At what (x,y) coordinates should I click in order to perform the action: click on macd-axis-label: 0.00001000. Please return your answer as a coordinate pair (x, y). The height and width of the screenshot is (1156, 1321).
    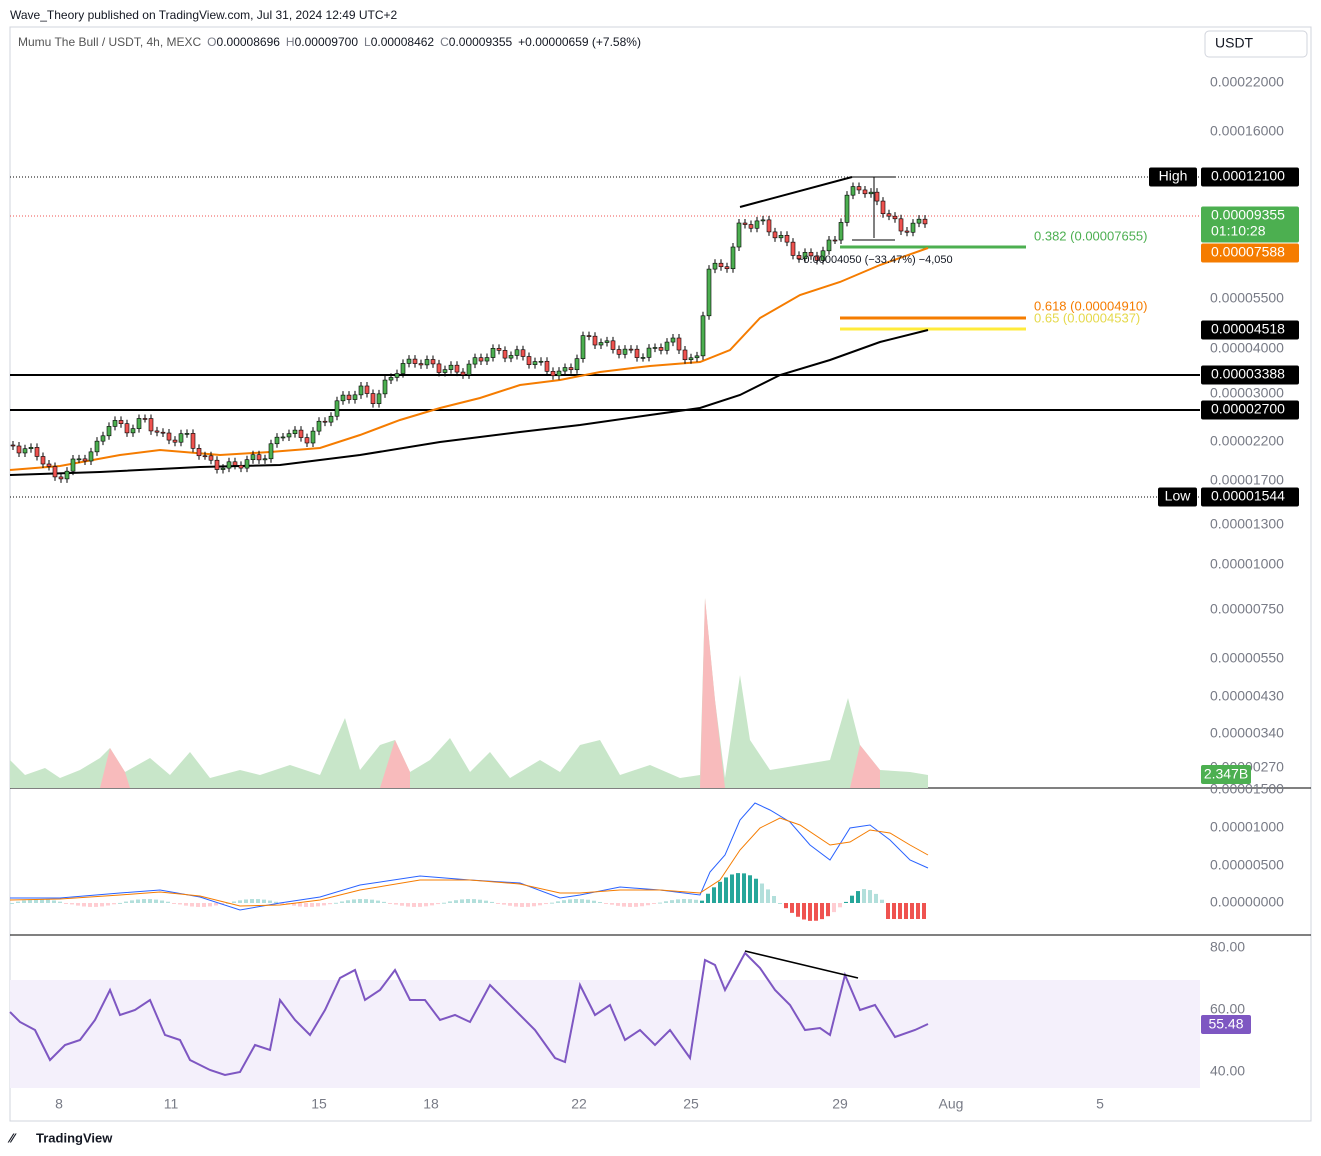
    Looking at the image, I should click on (1247, 827).